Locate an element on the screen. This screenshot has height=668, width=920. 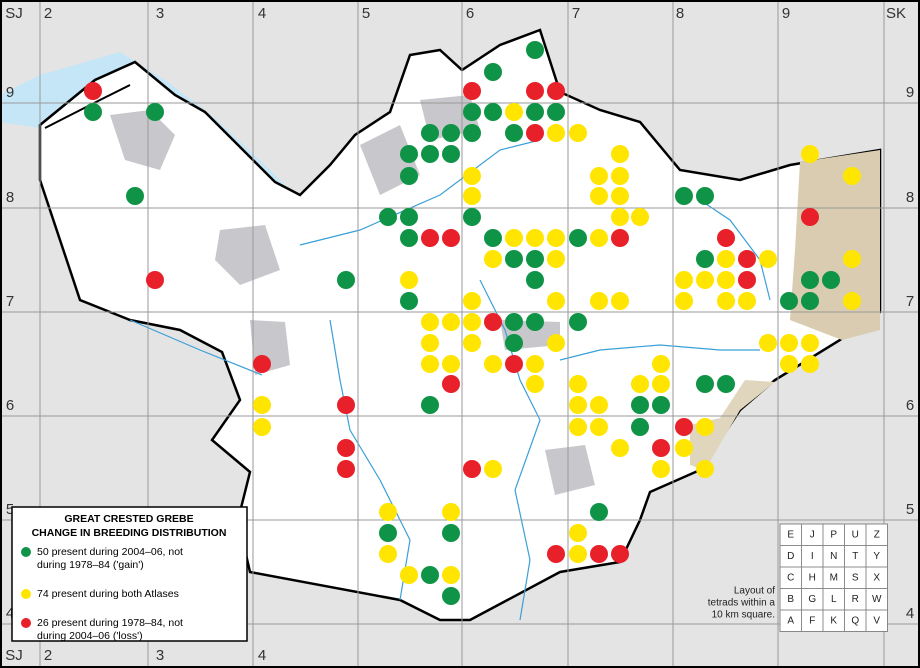
tetrad-letter: H is located at coordinates (812, 577).